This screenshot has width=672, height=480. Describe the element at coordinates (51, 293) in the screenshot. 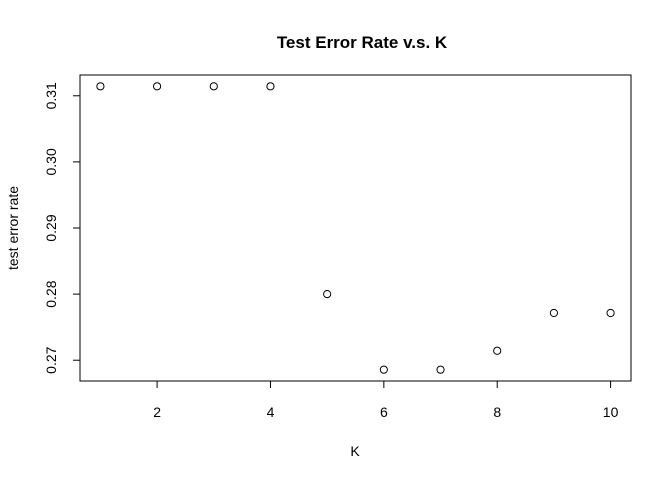

I see `y-tick-label: 0.28` at that location.